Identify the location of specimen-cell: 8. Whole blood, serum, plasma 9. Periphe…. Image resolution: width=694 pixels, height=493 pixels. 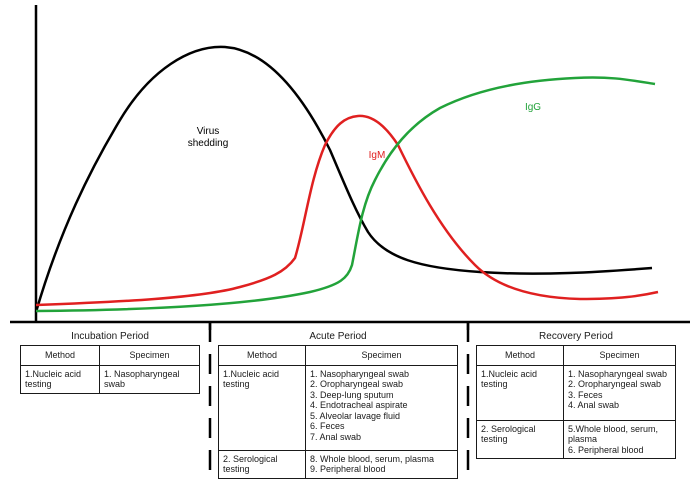
(381, 464).